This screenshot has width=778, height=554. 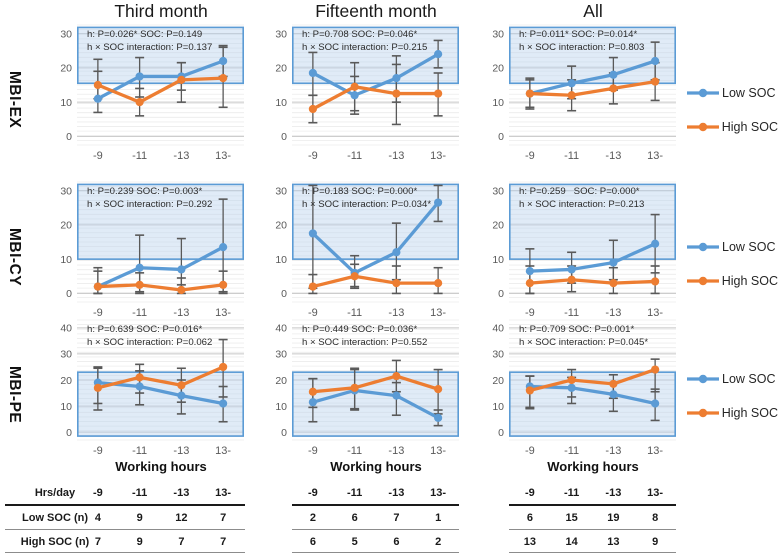 What do you see at coordinates (376, 466) in the screenshot?
I see `x-axis-title: Working hours` at bounding box center [376, 466].